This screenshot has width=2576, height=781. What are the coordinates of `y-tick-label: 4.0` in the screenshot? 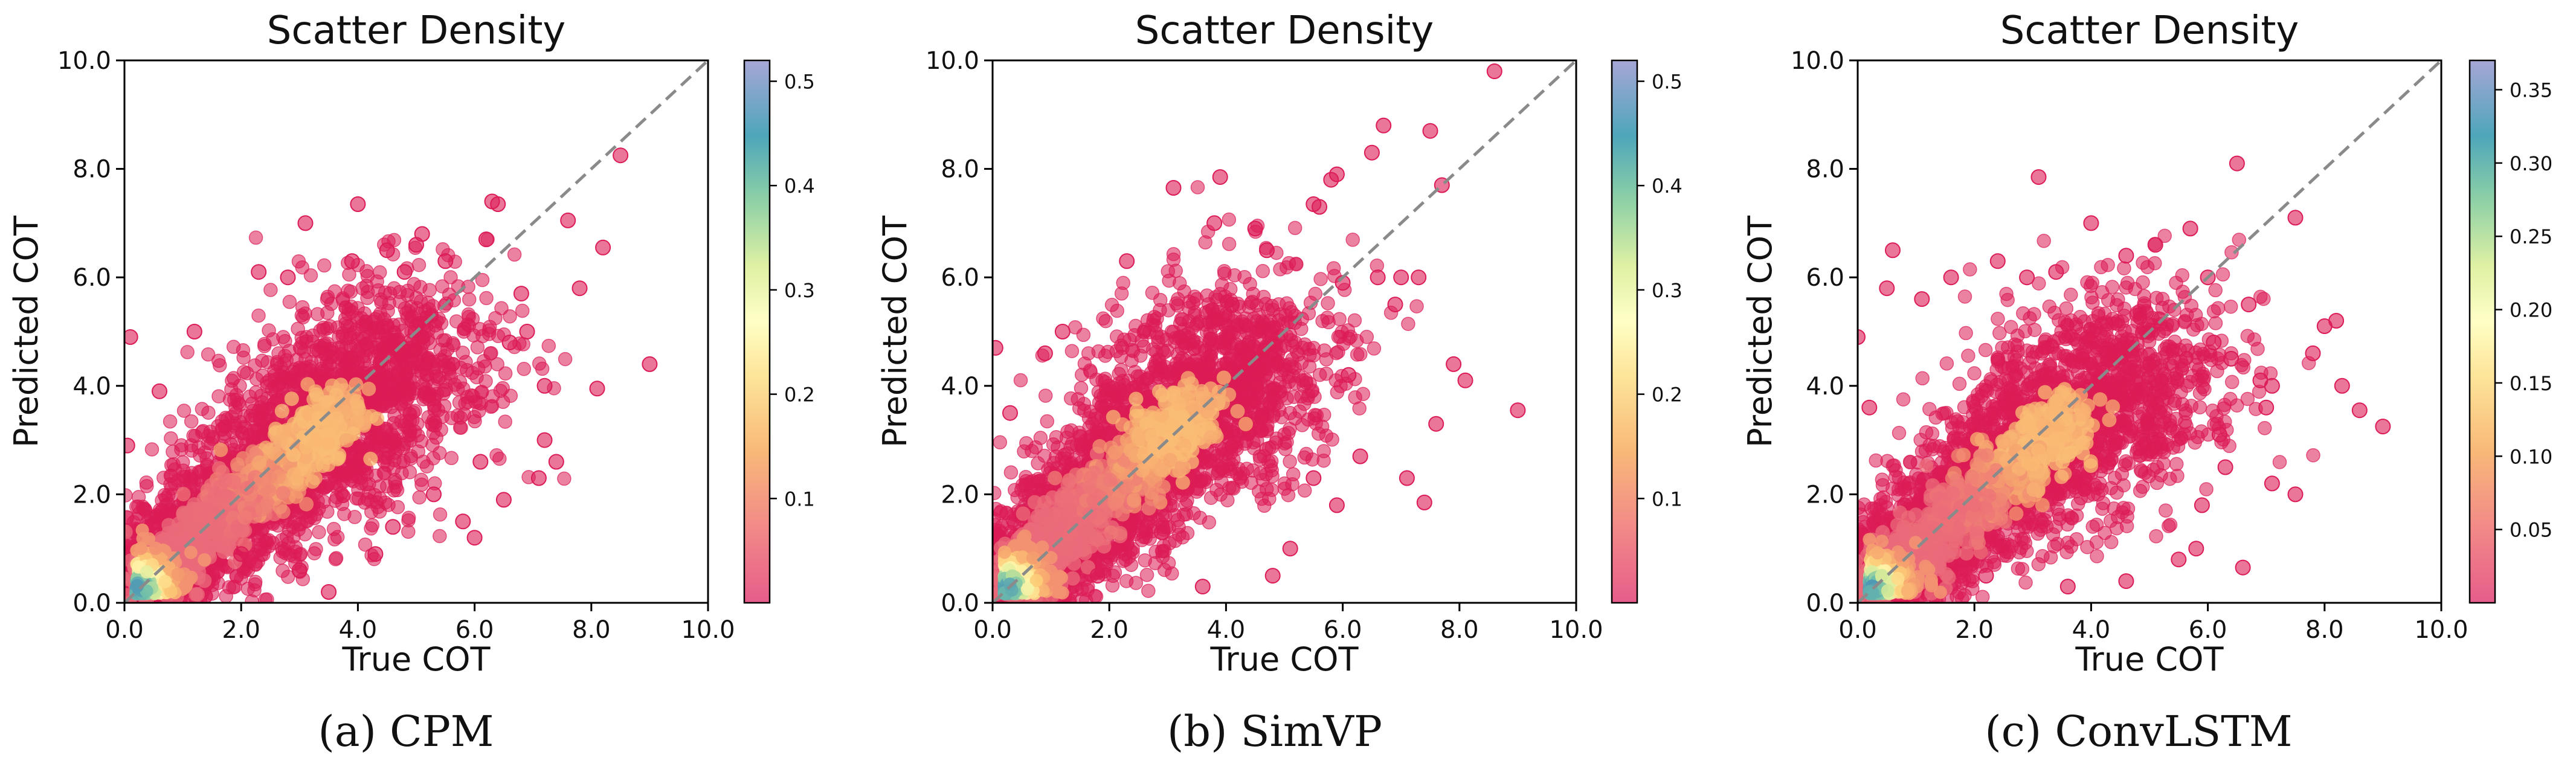 It's located at (91, 386).